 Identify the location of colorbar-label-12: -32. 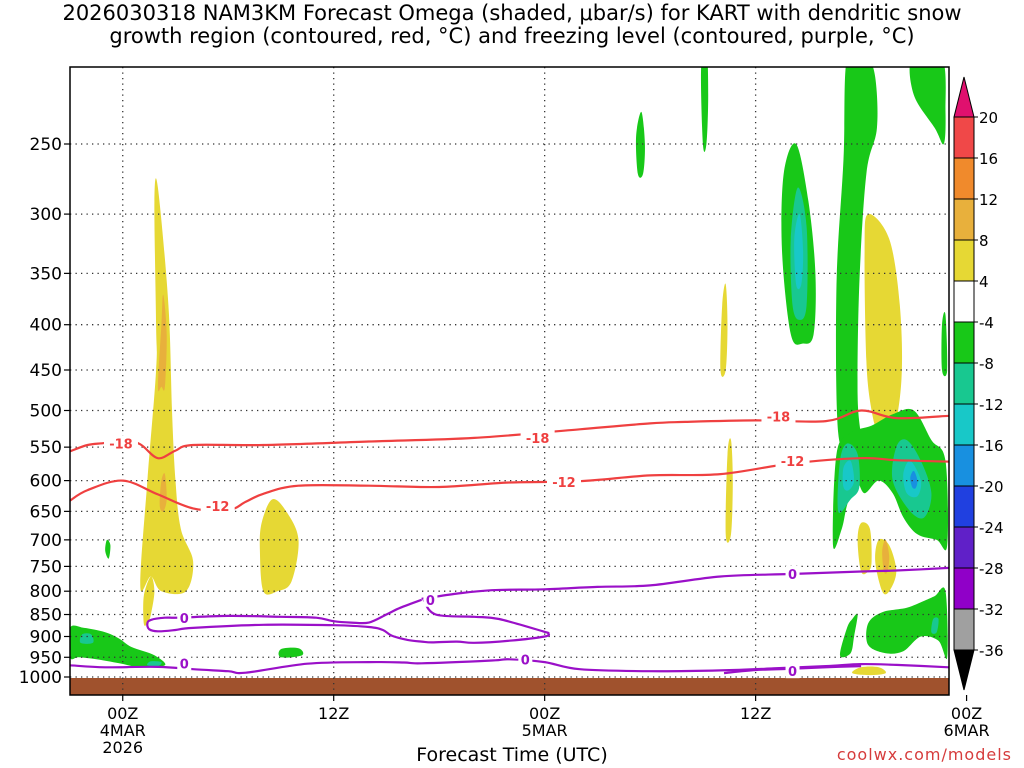
(991, 610).